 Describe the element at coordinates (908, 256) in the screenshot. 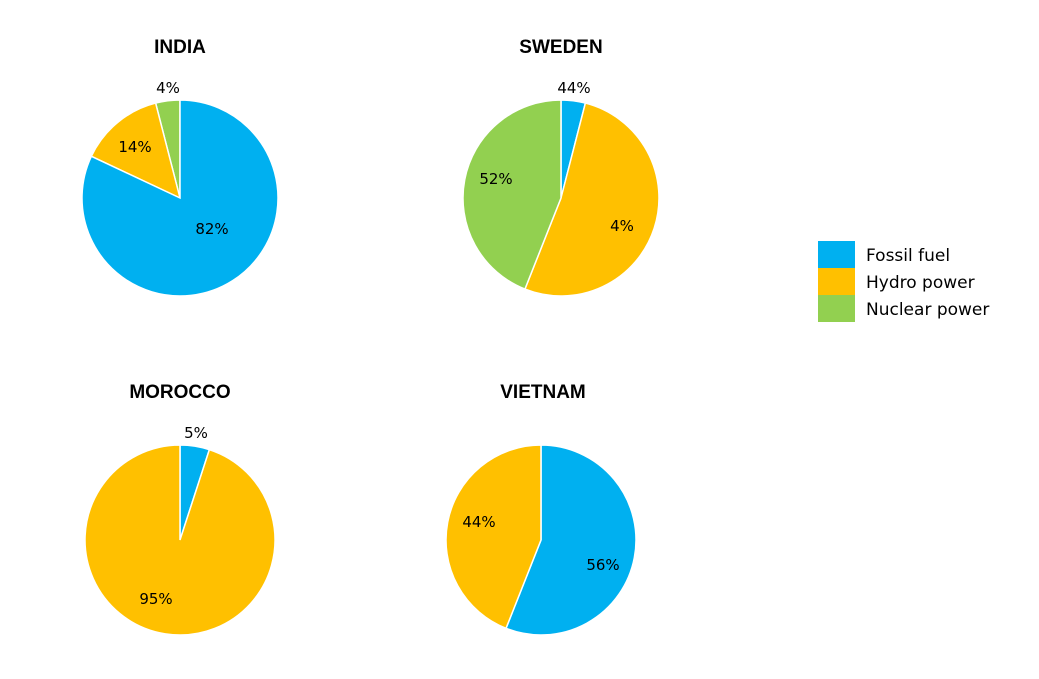

I see `legend-label: Fossil fuel` at that location.